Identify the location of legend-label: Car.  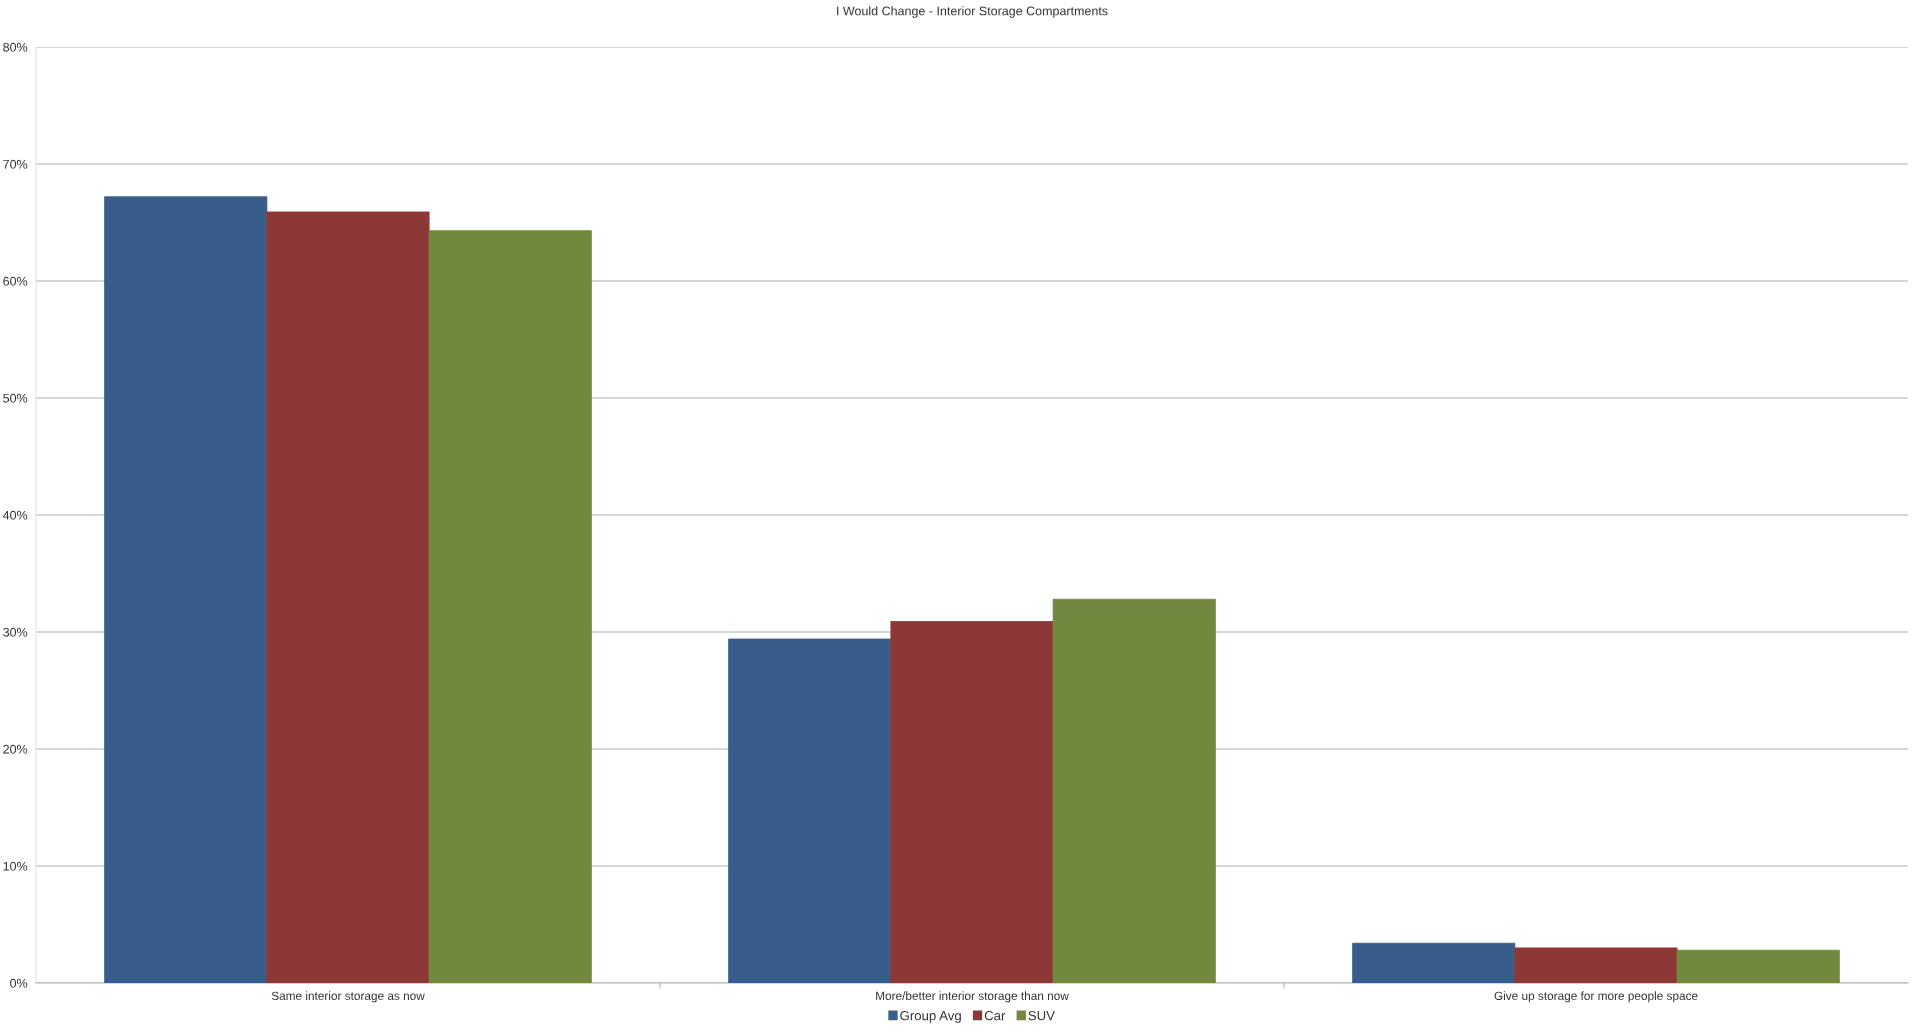
(995, 1015).